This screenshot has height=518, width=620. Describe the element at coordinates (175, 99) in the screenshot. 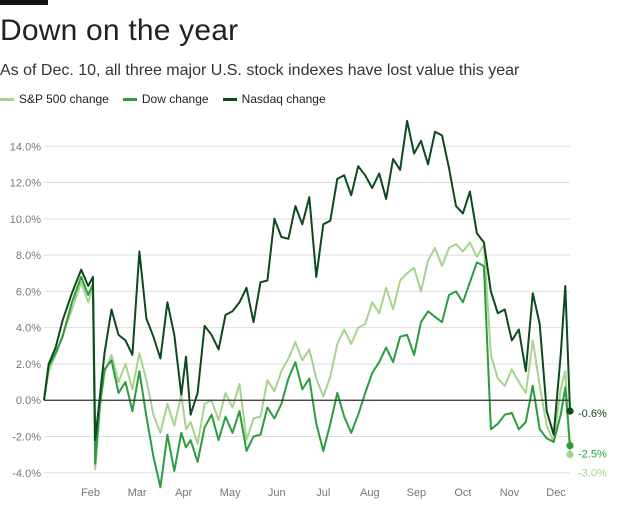

I see `legend-label-dow: Dow change` at that location.